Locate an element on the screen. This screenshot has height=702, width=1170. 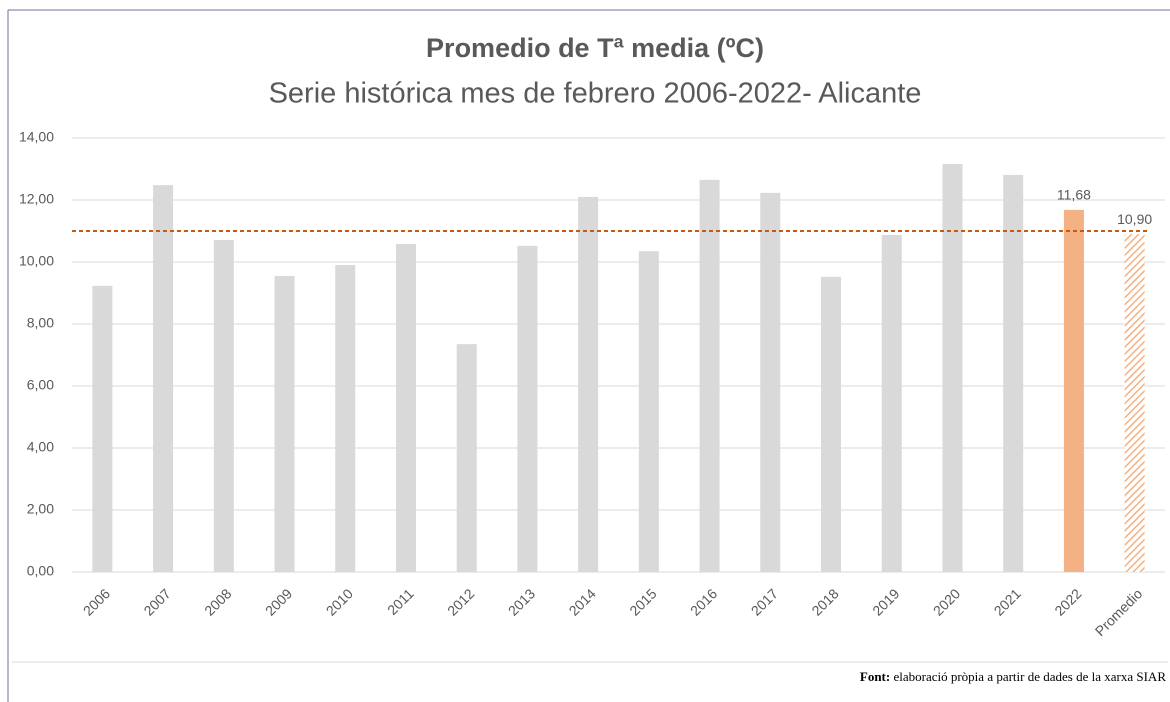
x-tick-label: 2009 is located at coordinates (278, 601).